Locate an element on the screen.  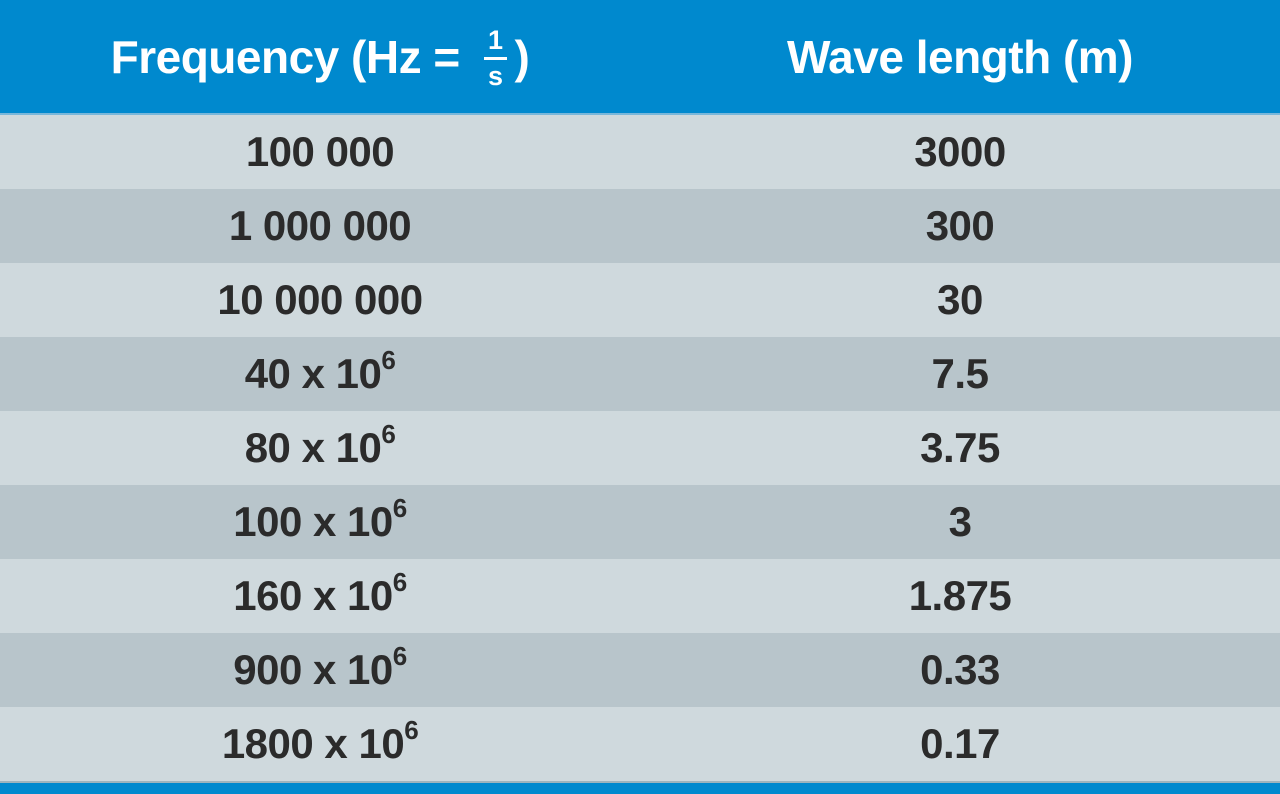
frequency-value: 160 x 10 is located at coordinates (313, 595).